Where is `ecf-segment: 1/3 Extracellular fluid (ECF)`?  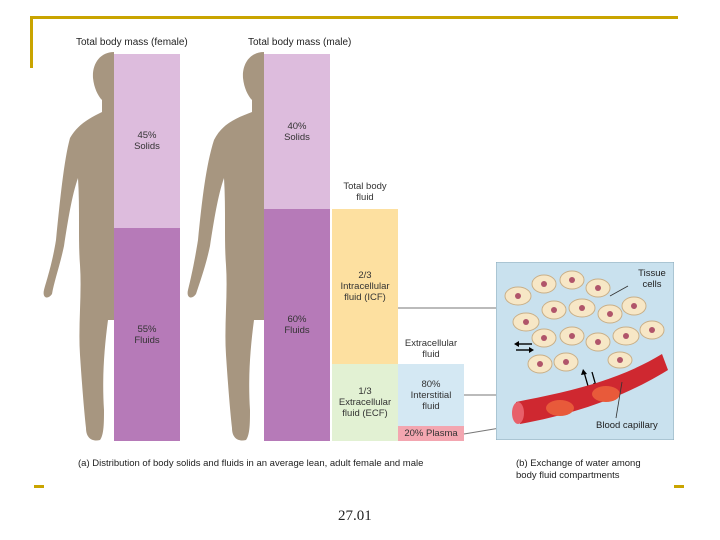 ecf-segment: 1/3 Extracellular fluid (ECF) is located at coordinates (365, 402).